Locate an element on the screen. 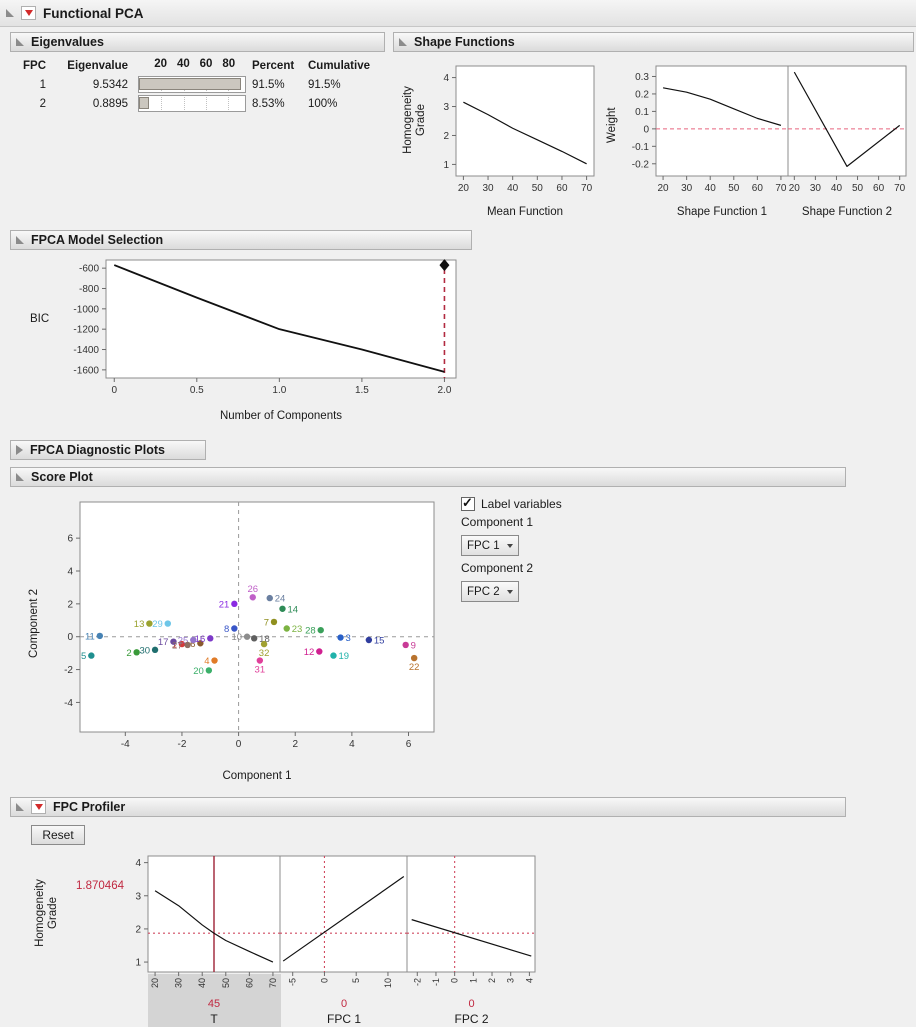  x-tick-label: -4 is located at coordinates (125, 744).